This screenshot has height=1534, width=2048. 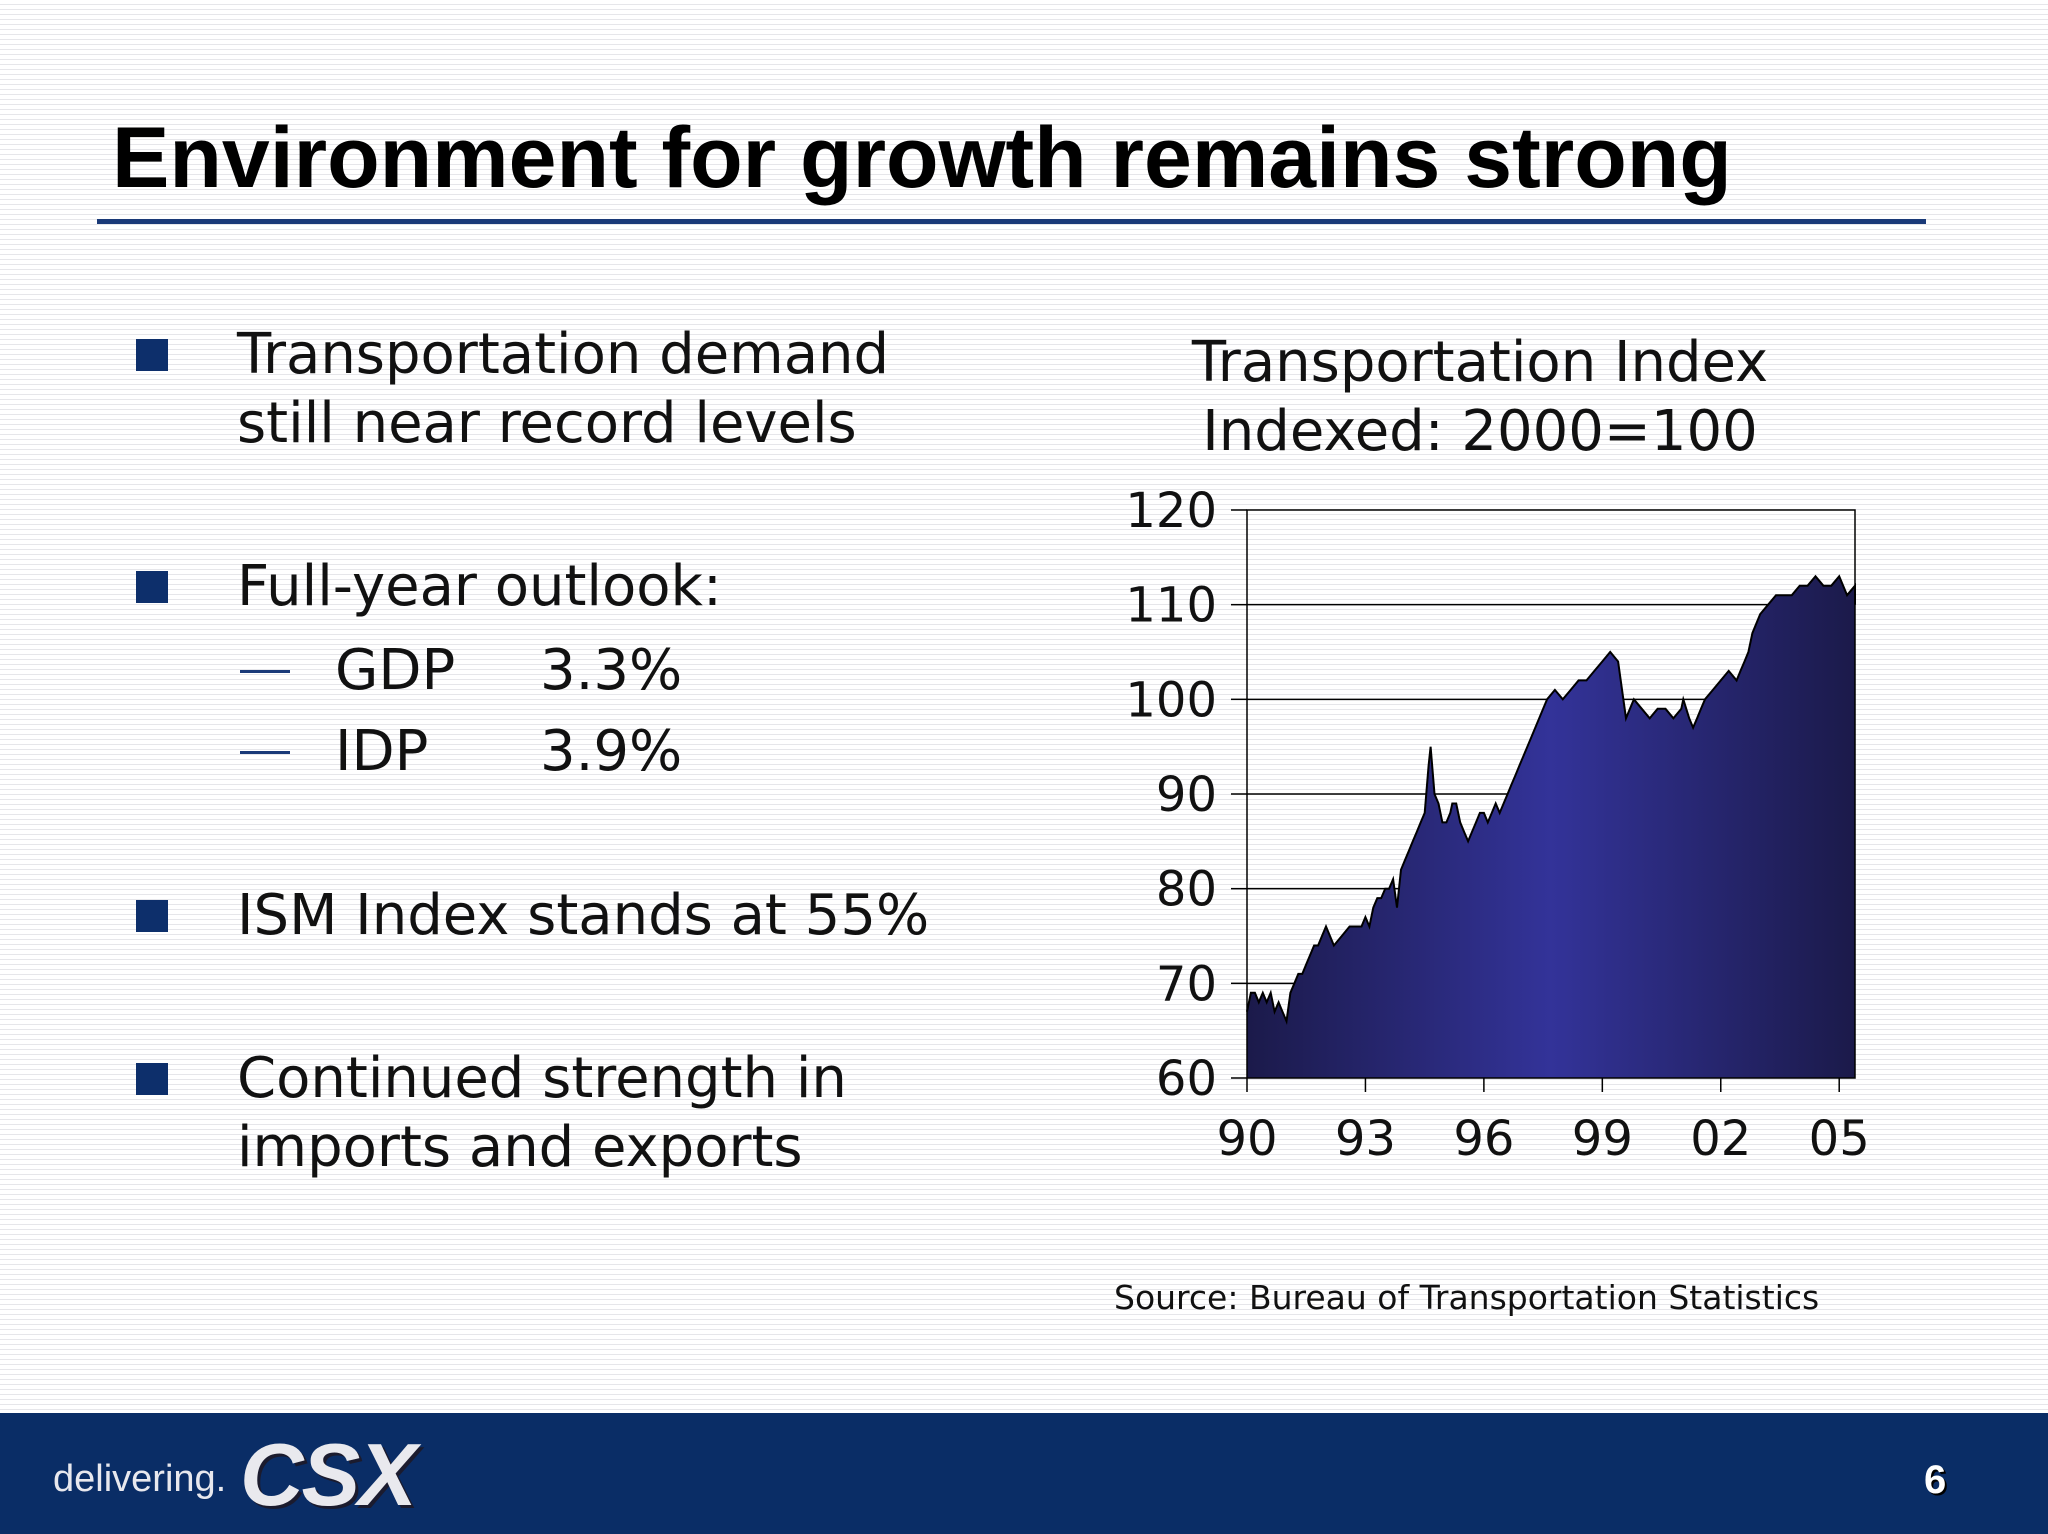 What do you see at coordinates (1365, 1139) in the screenshot?
I see `x-tick-label: 93` at bounding box center [1365, 1139].